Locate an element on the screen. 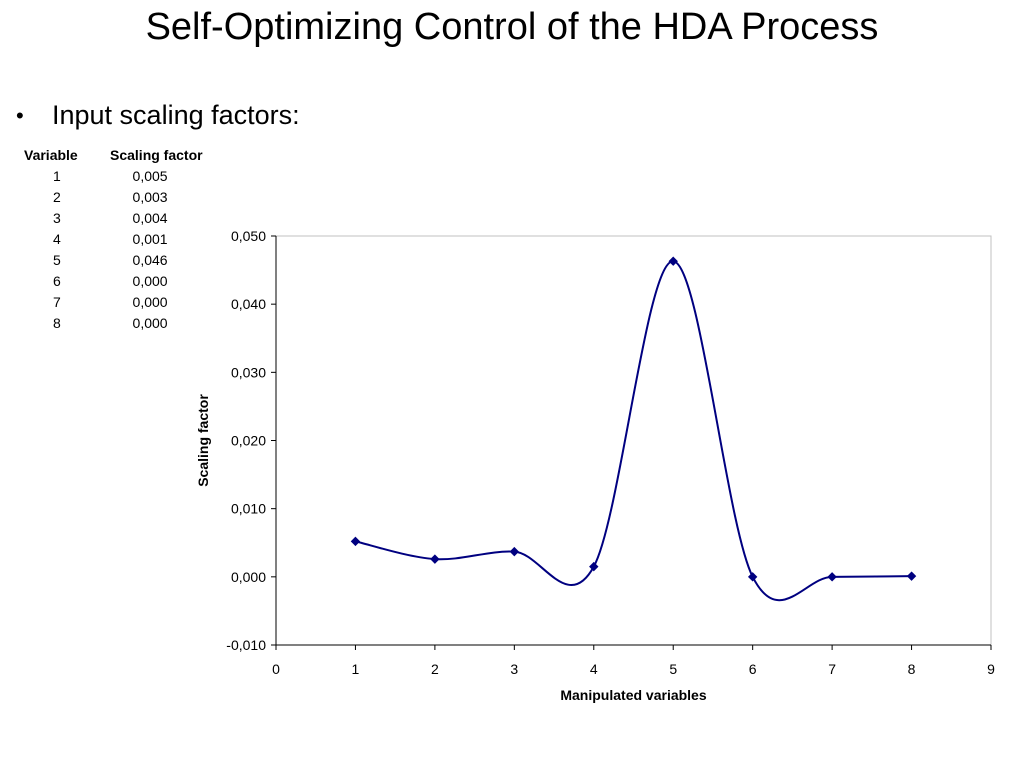 This screenshot has height=768, width=1024. header-variable: Variable is located at coordinates (51, 154).